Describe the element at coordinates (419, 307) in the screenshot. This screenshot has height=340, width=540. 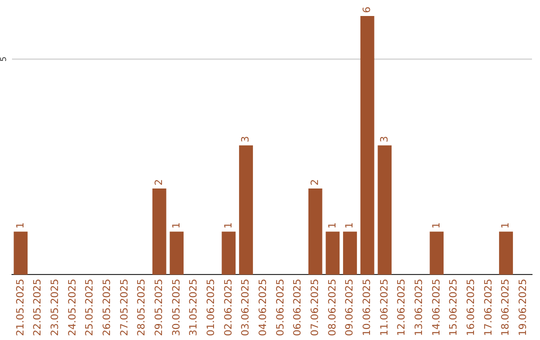
I see `x-tick-label: 13.06.2025` at that location.